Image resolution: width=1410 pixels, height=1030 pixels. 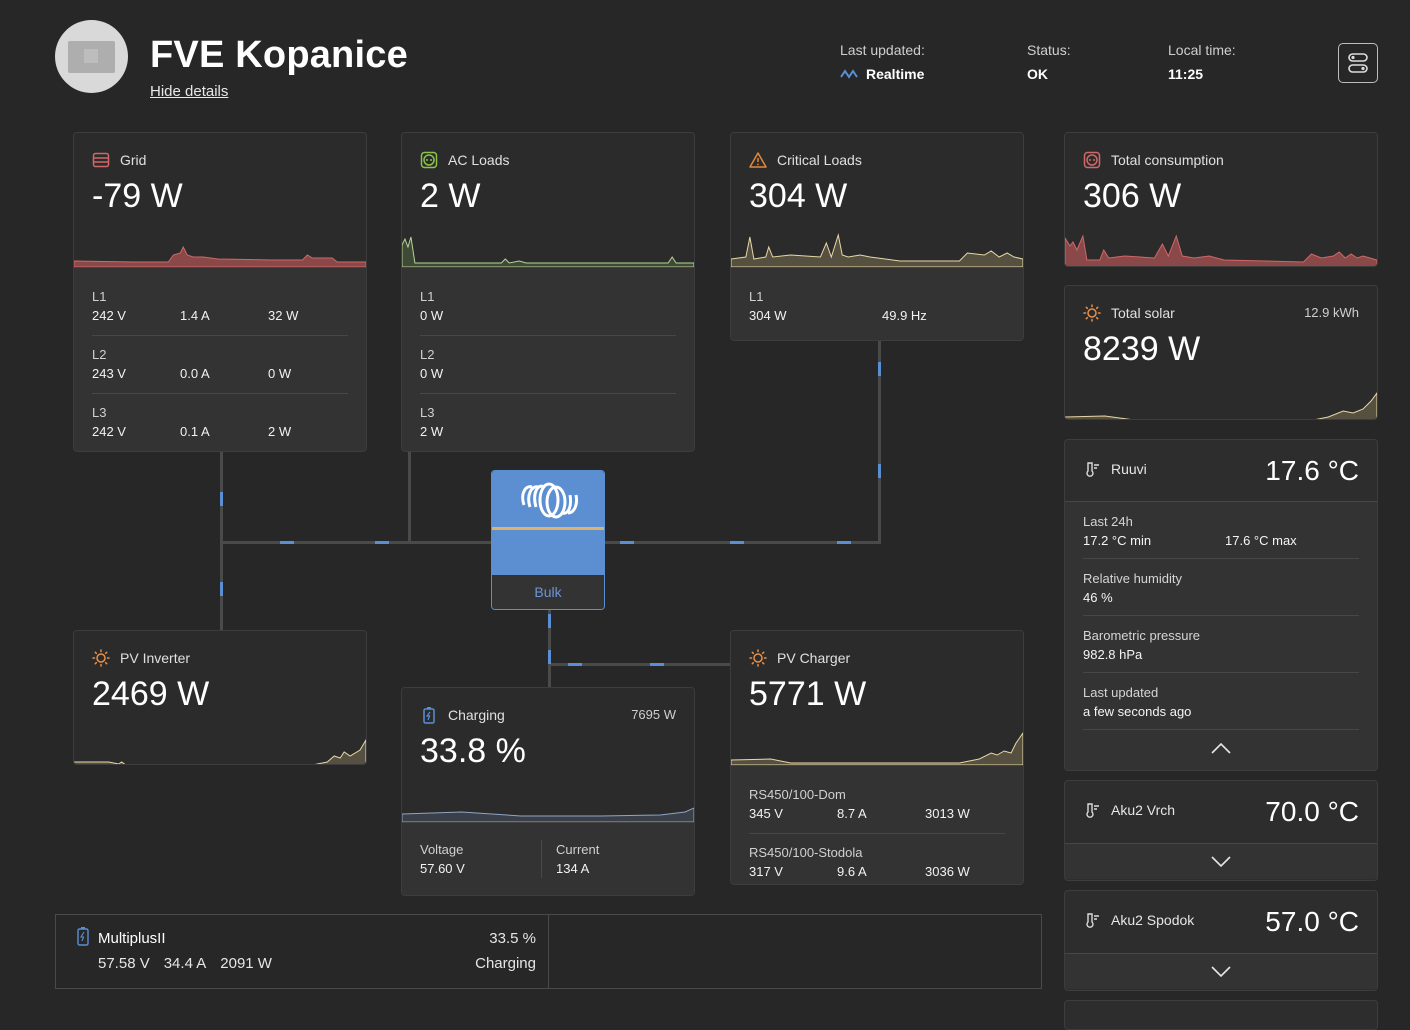 What do you see at coordinates (246, 963) in the screenshot?
I see `device-power: 2091 W` at bounding box center [246, 963].